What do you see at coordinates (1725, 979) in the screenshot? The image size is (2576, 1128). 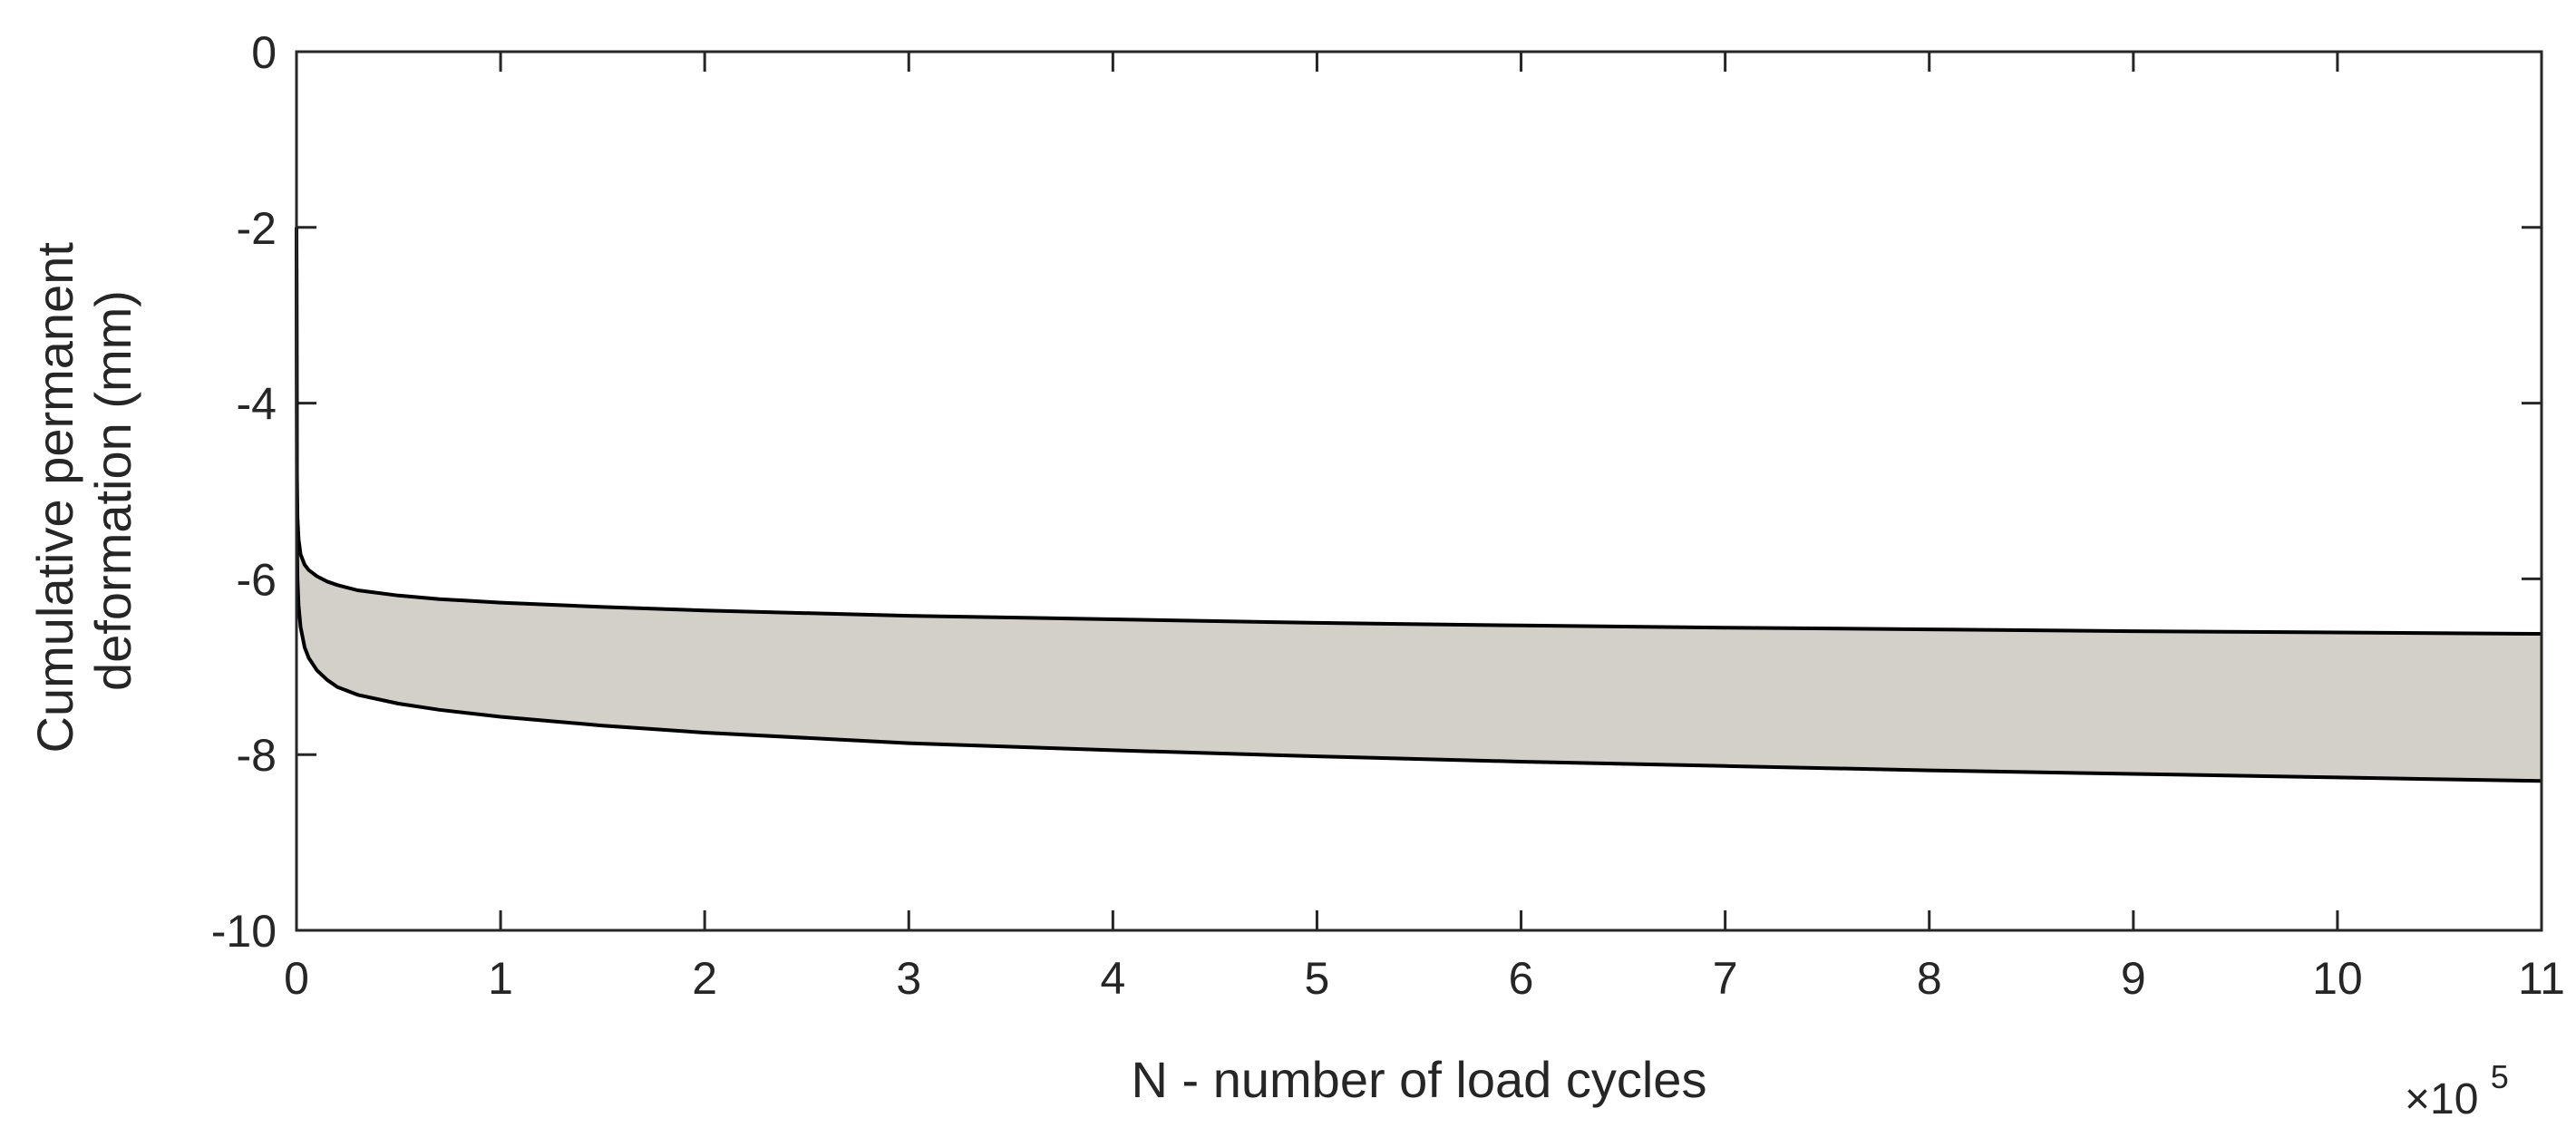 I see `x-tick-label-7: 7` at bounding box center [1725, 979].